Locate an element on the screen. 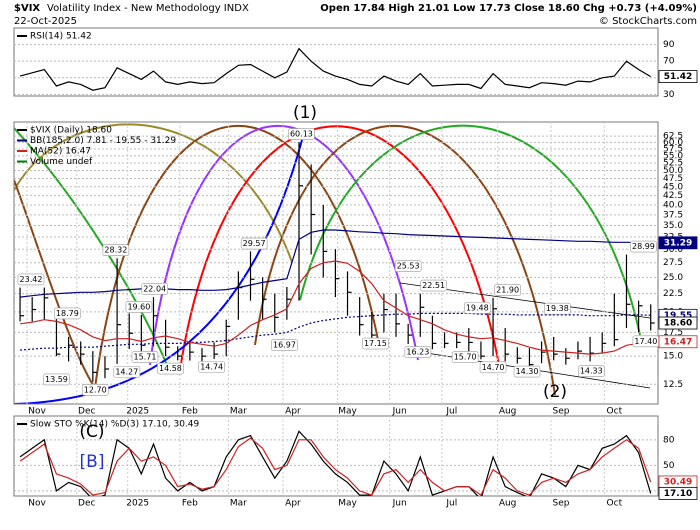 This screenshot has width=700, height=530. y-tick-label: 15.0 is located at coordinates (673, 357).